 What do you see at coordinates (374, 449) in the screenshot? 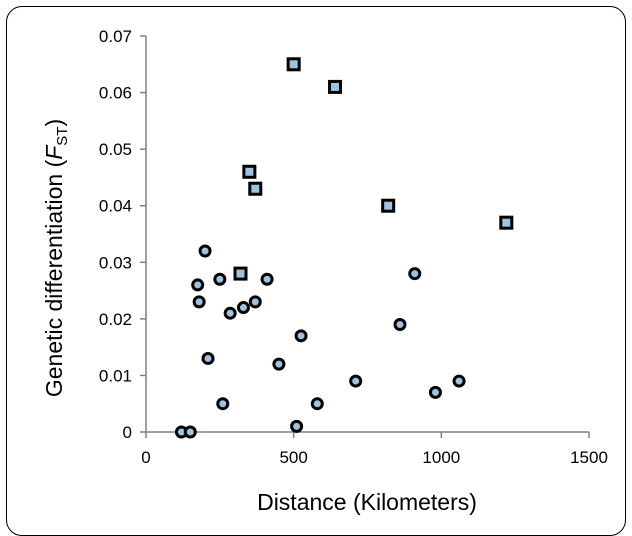
I see `x-tick-group: 0 500 1000 1500` at bounding box center [374, 449].